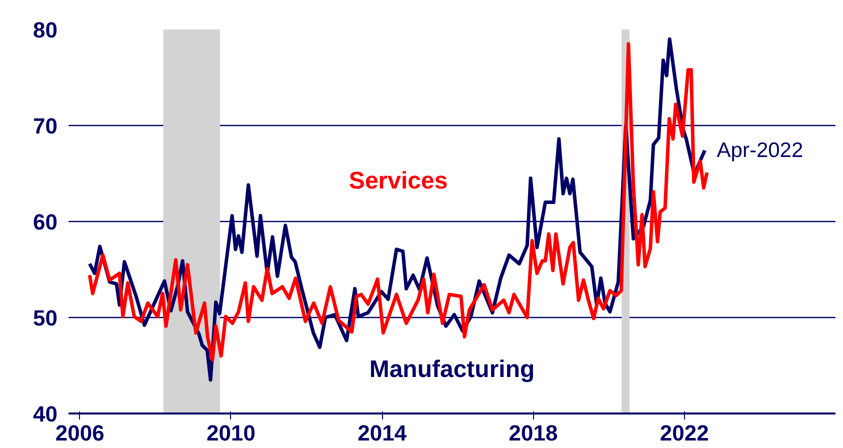  What do you see at coordinates (231, 433) in the screenshot?
I see `x-tick-label: 2010` at bounding box center [231, 433].